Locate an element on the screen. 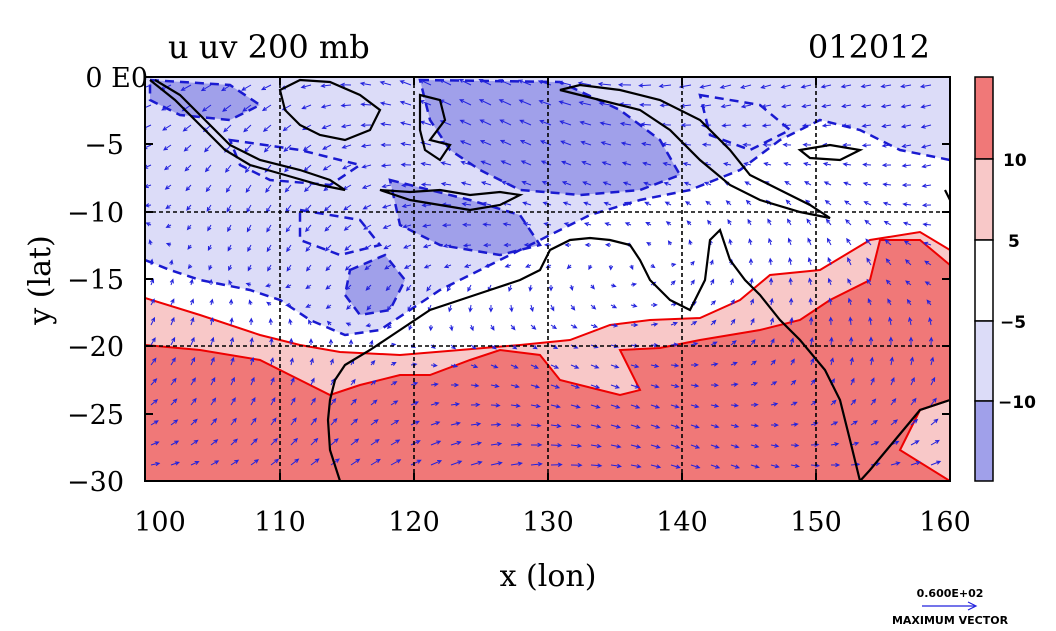  colorbar: 10 5 −5 −10 is located at coordinates (1005, 279).